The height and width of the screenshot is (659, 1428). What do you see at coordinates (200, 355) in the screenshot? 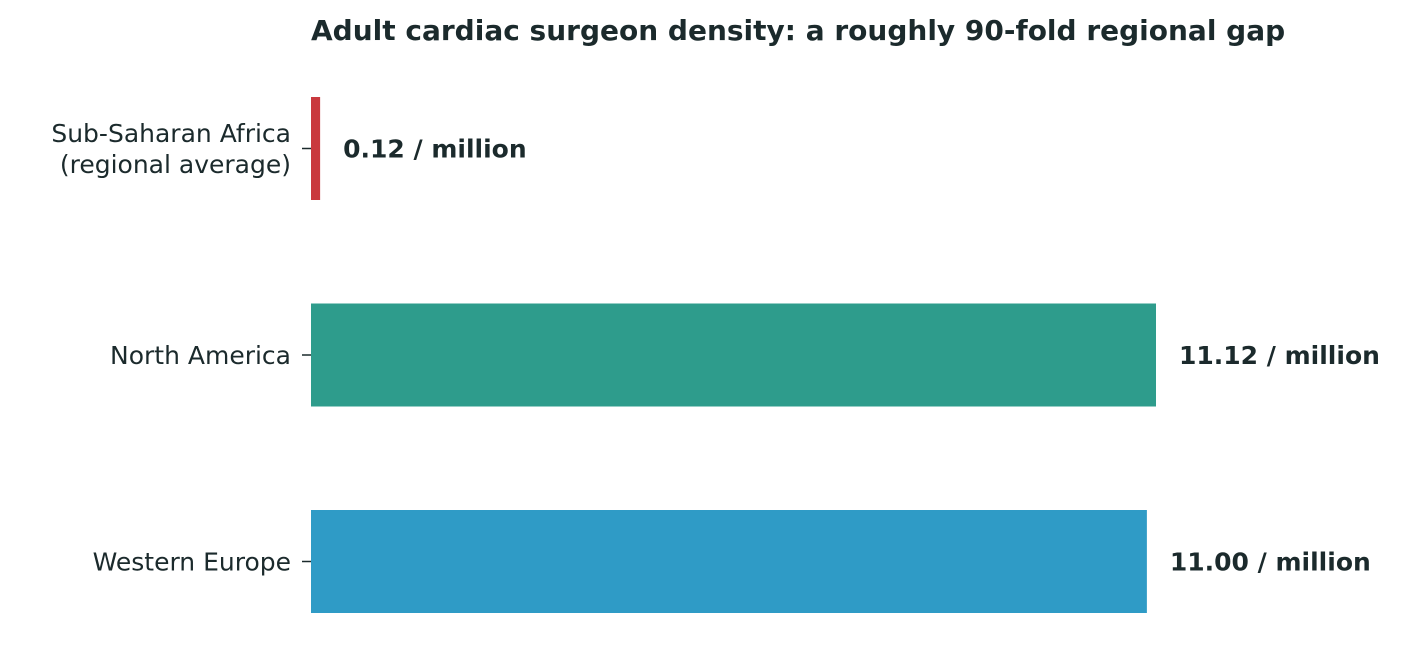
I see `category-label-1: North America` at bounding box center [200, 355].